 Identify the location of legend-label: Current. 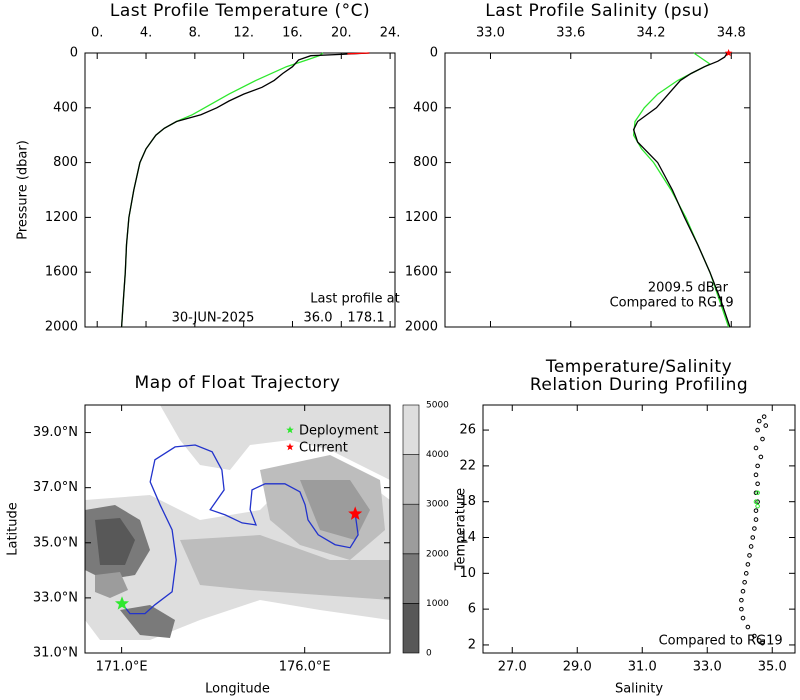
(323, 448).